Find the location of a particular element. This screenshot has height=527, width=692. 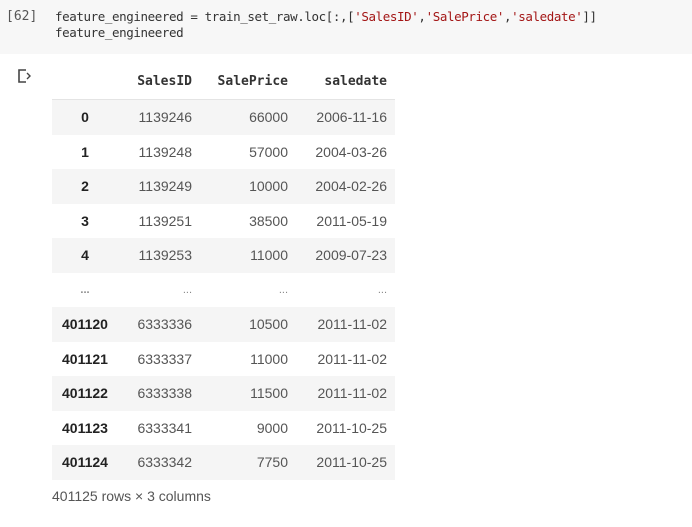

table-row: 2 1139249 10000 2004-02-26 is located at coordinates (223, 186).